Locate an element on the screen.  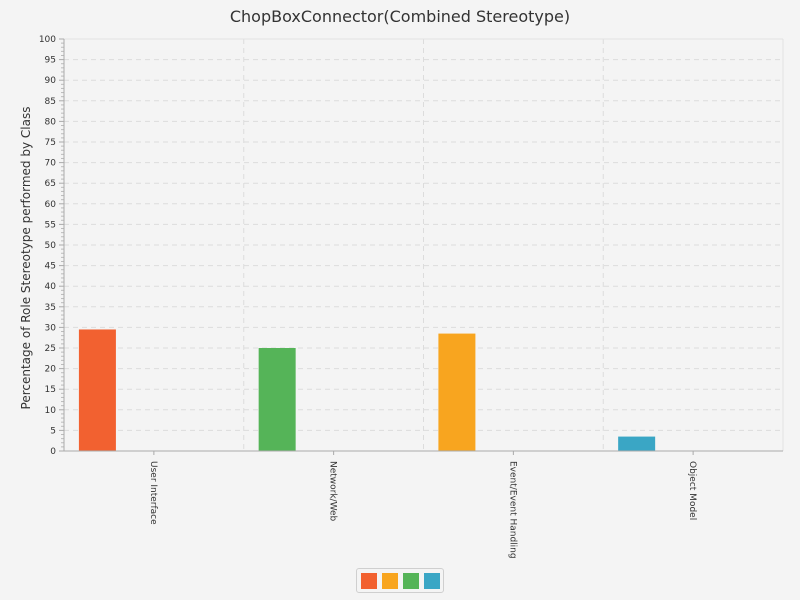
y-tick-label: 20 is located at coordinates (51, 370).